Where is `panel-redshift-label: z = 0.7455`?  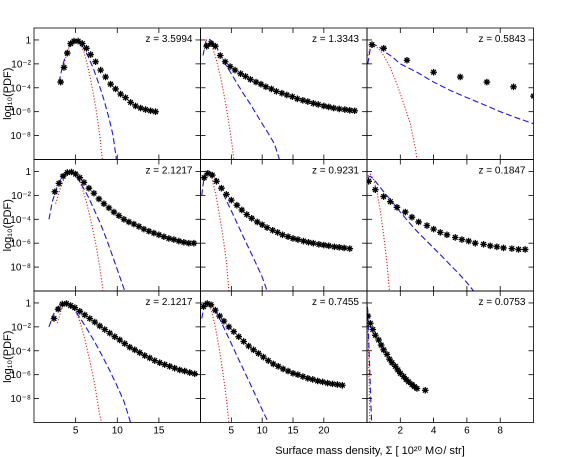
panel-redshift-label: z = 0.7455 is located at coordinates (335, 302).